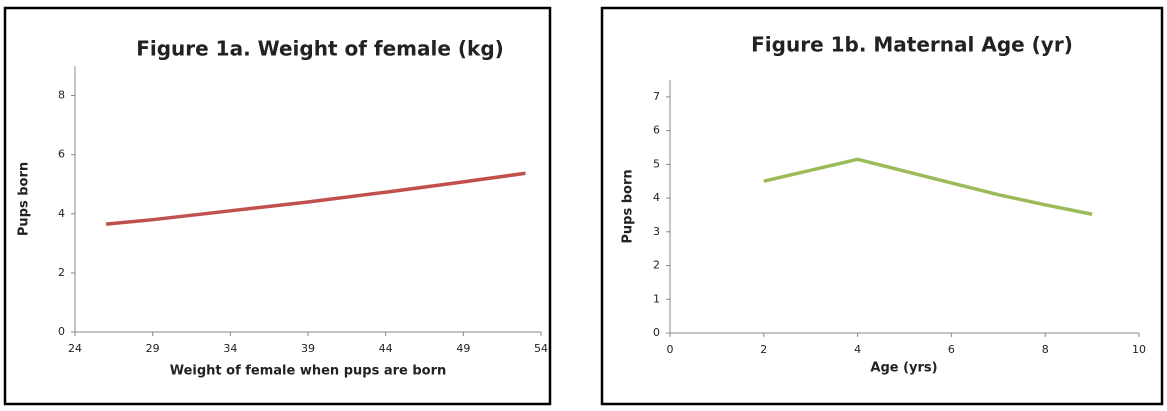  Describe the element at coordinates (386, 348) in the screenshot. I see `x-tick-label: 44` at that location.